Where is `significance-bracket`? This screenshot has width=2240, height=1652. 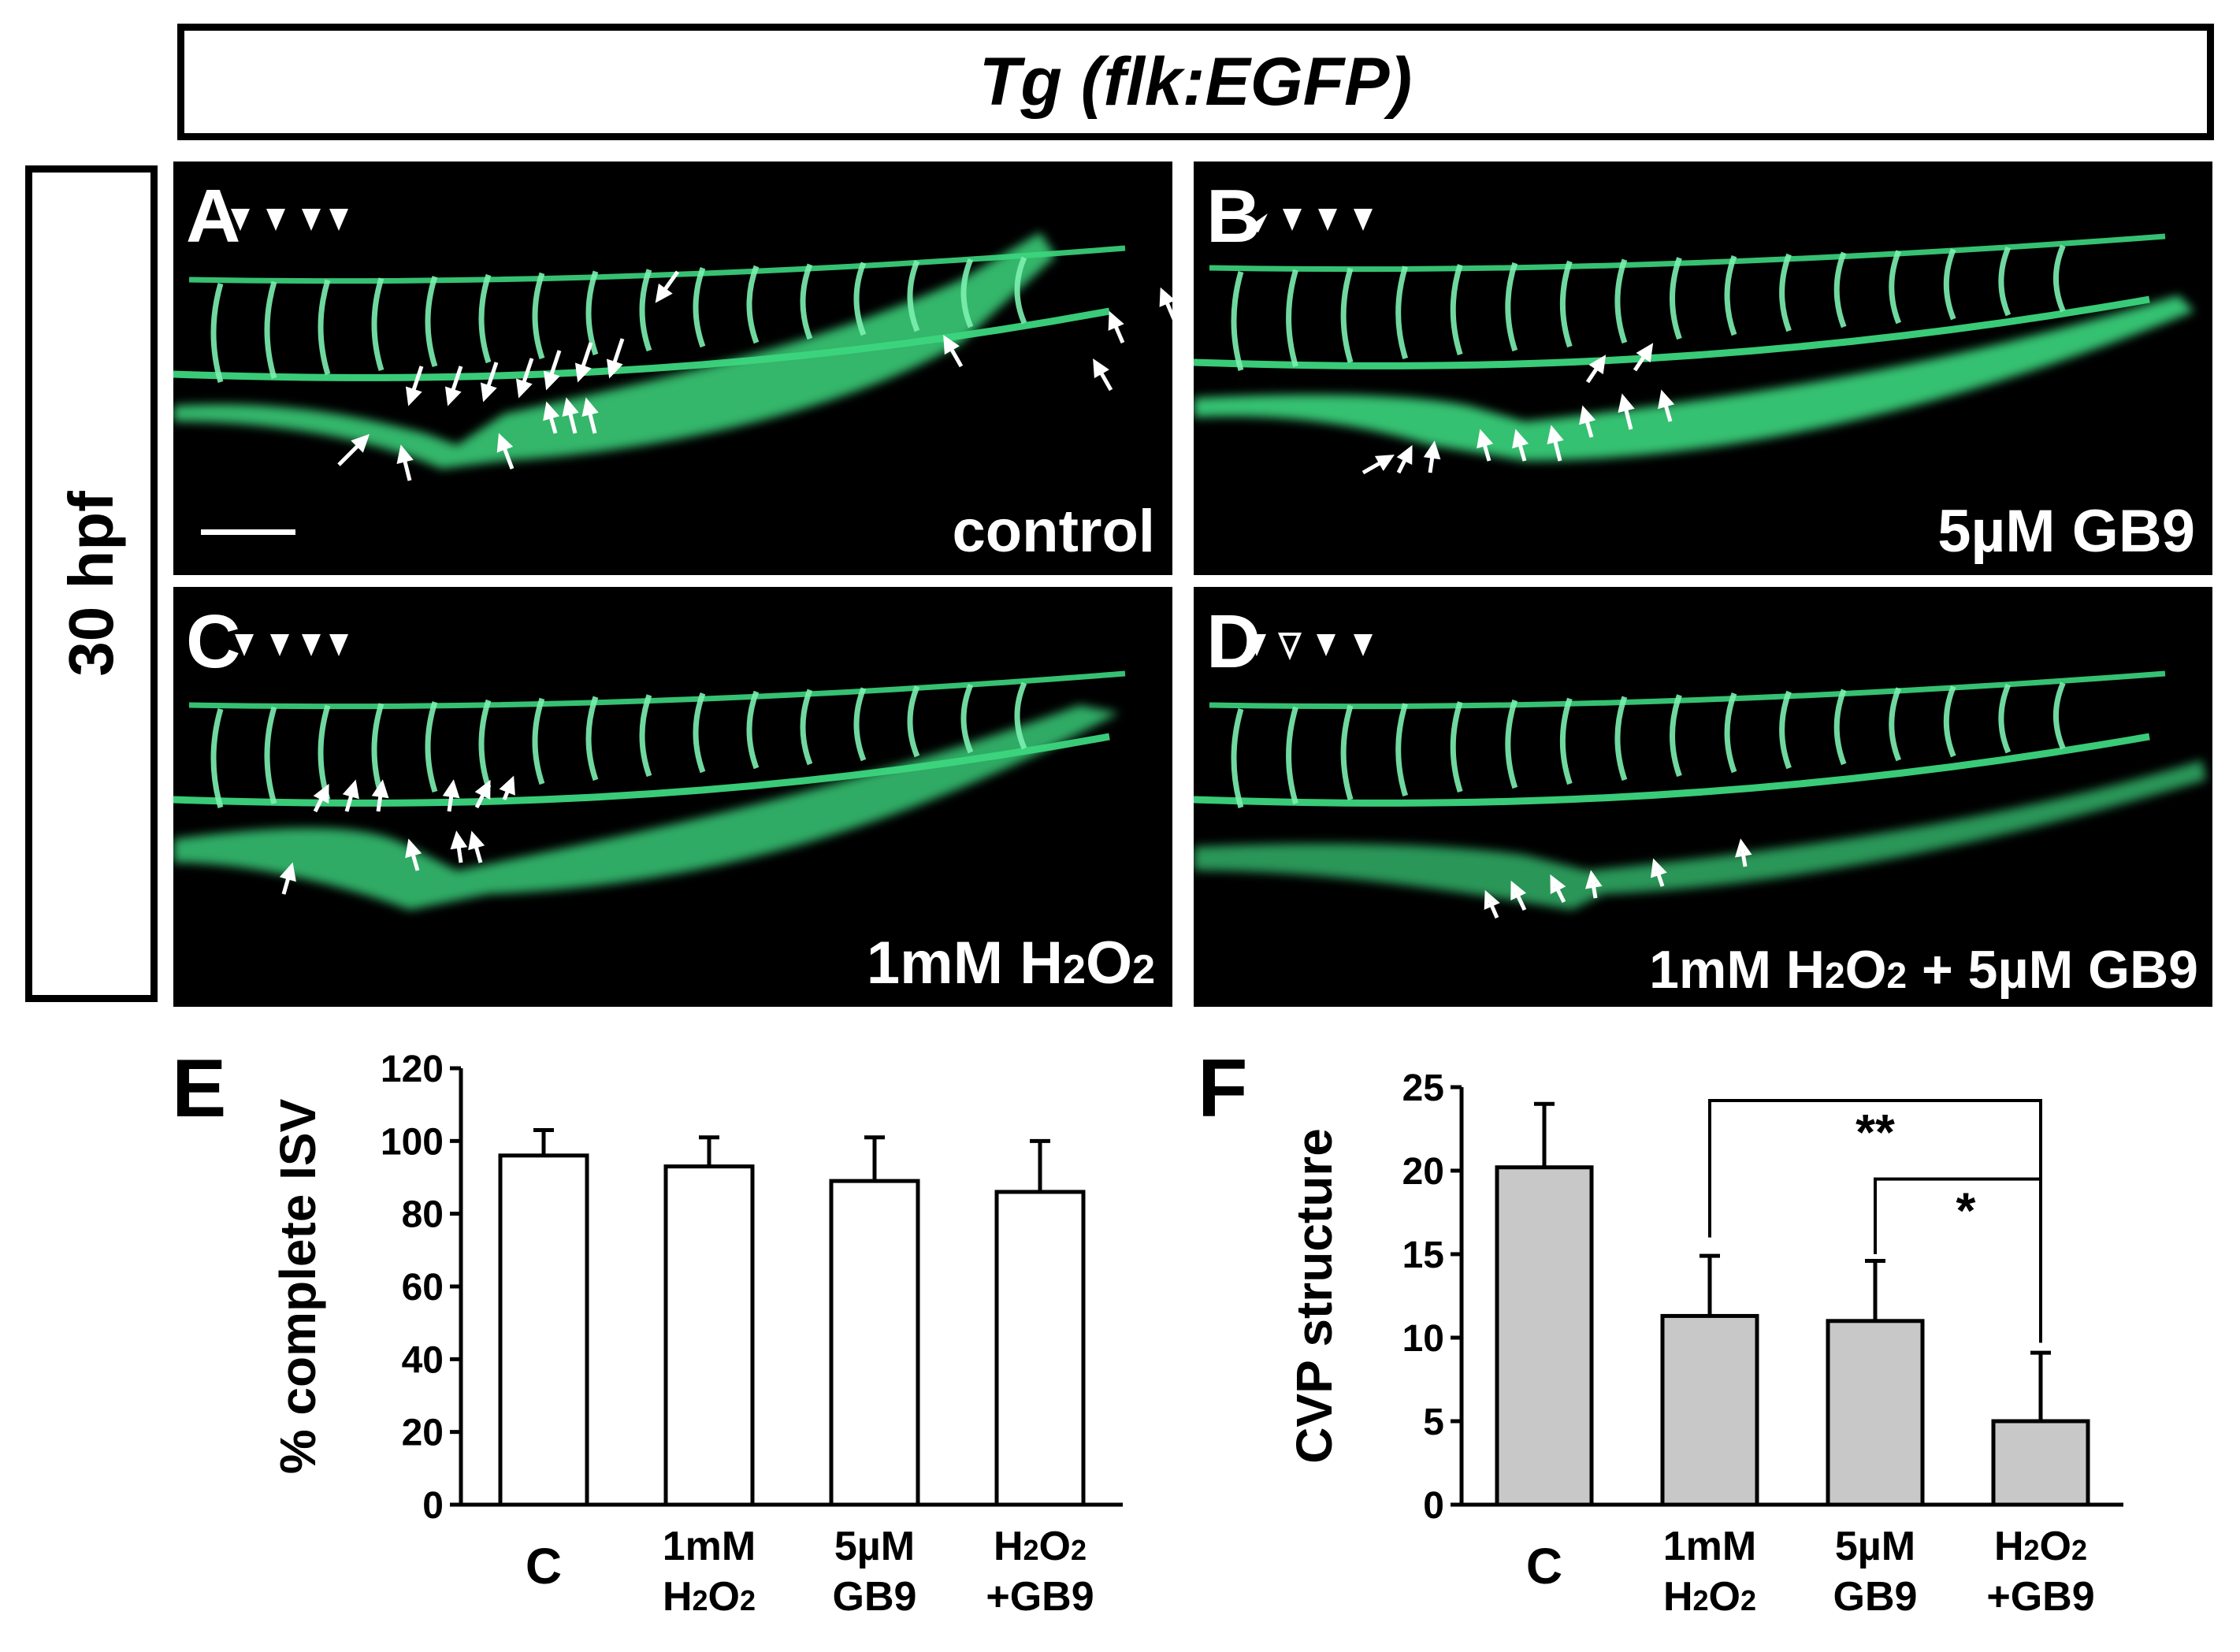 significance-bracket is located at coordinates (1958, 1260).